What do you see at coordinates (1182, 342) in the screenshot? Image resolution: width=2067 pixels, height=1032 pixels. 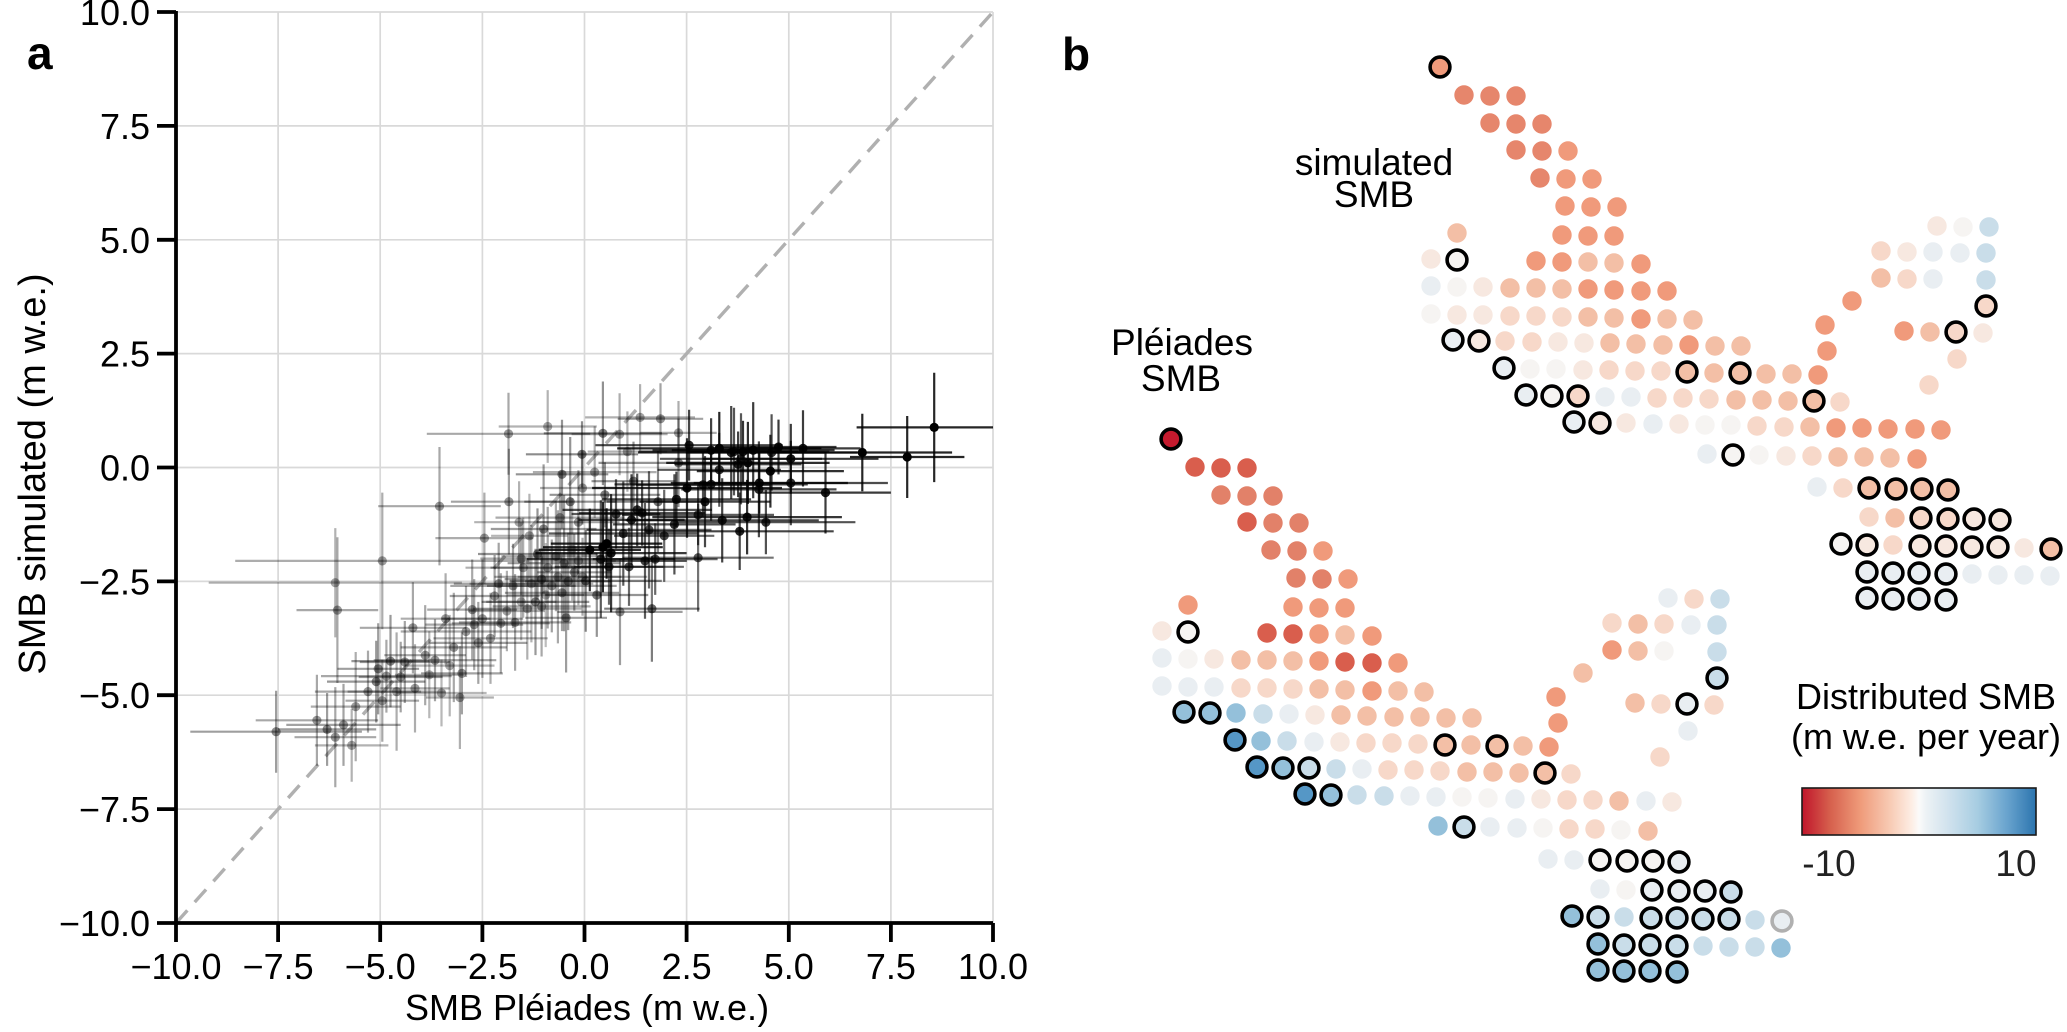 I see `svg-text: Pléiades` at bounding box center [1182, 342].